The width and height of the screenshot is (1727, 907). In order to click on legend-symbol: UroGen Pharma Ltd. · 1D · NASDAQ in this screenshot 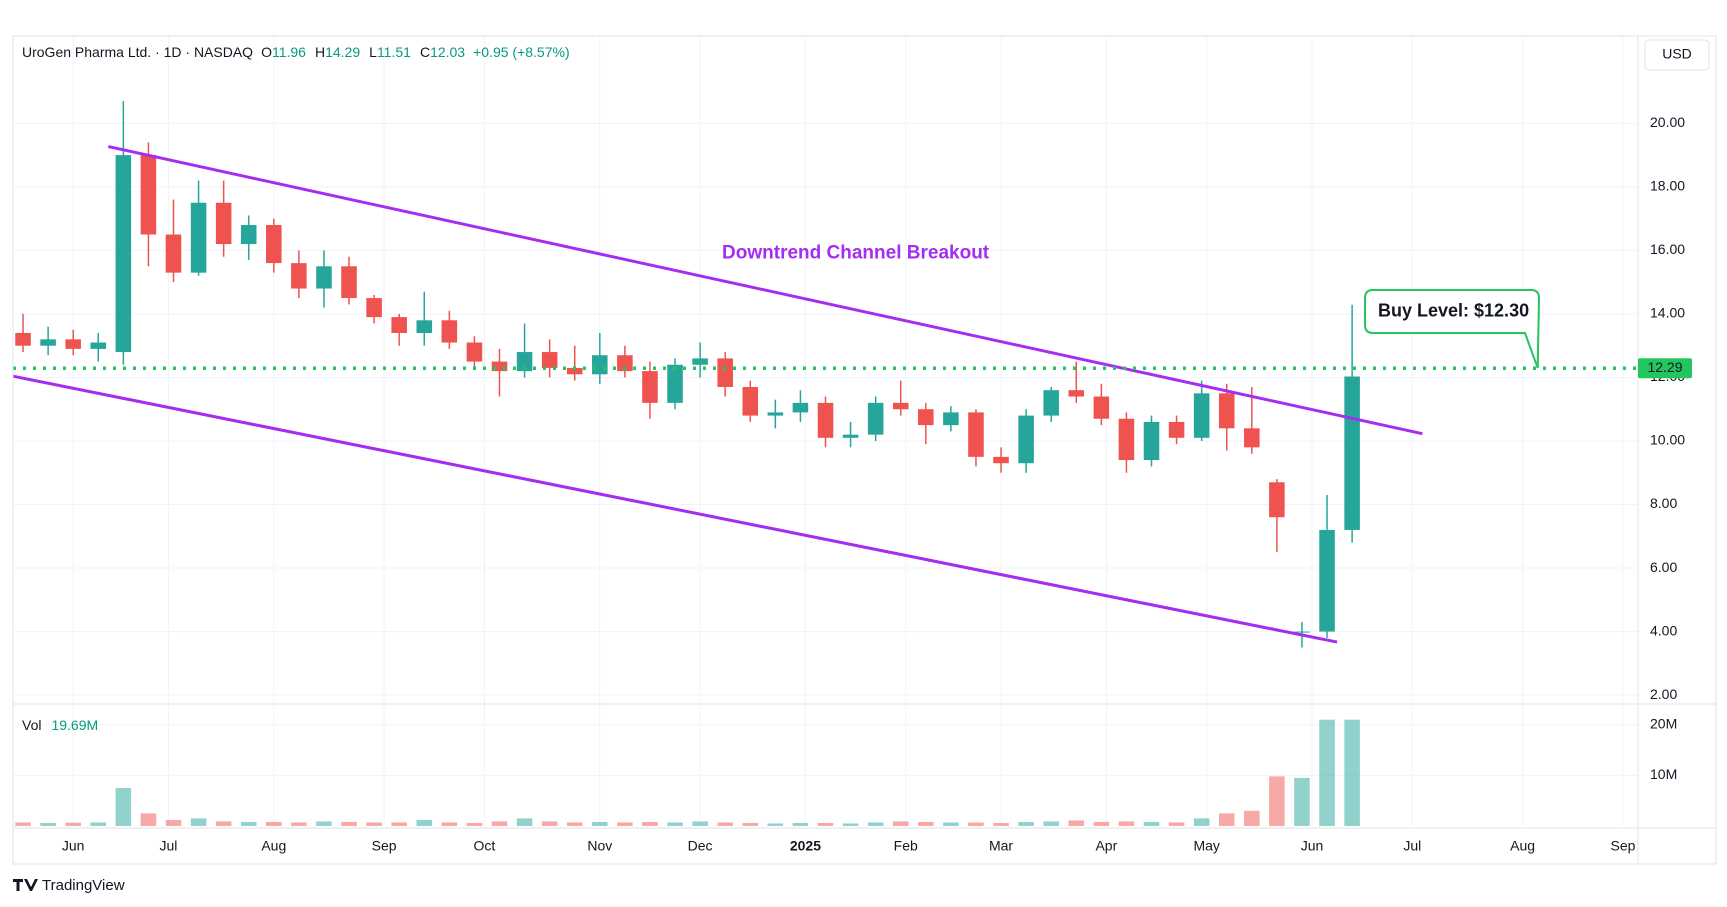, I will do `click(137, 52)`.